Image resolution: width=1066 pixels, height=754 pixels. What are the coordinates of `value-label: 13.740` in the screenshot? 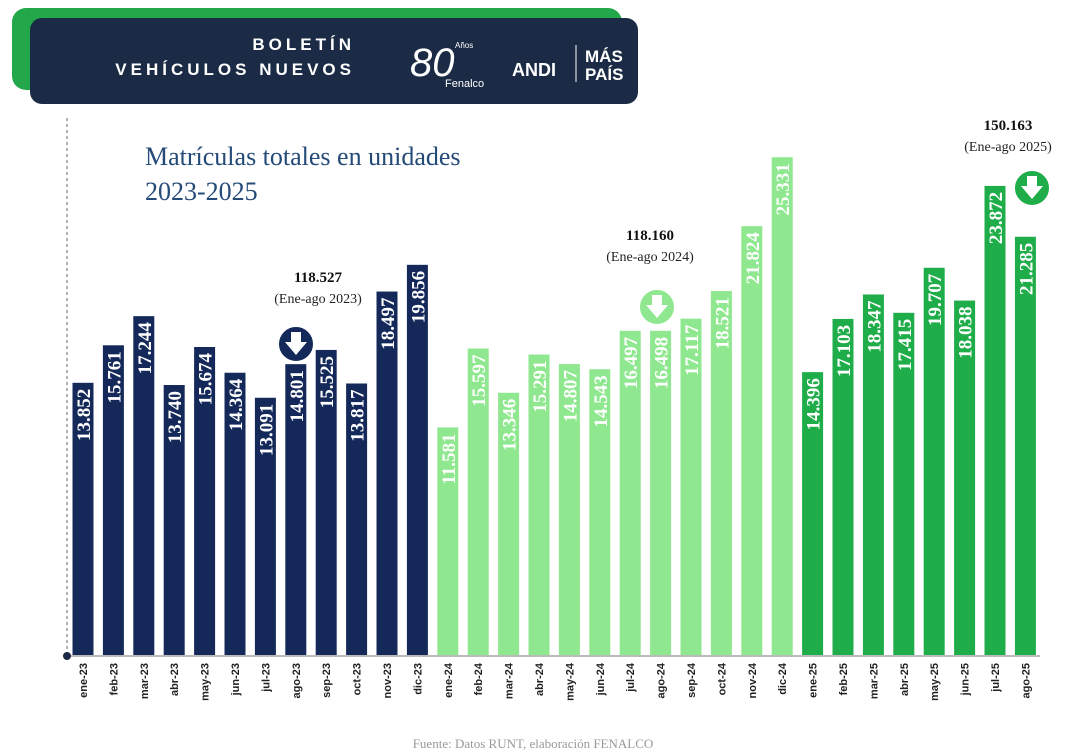 It's located at (175, 417).